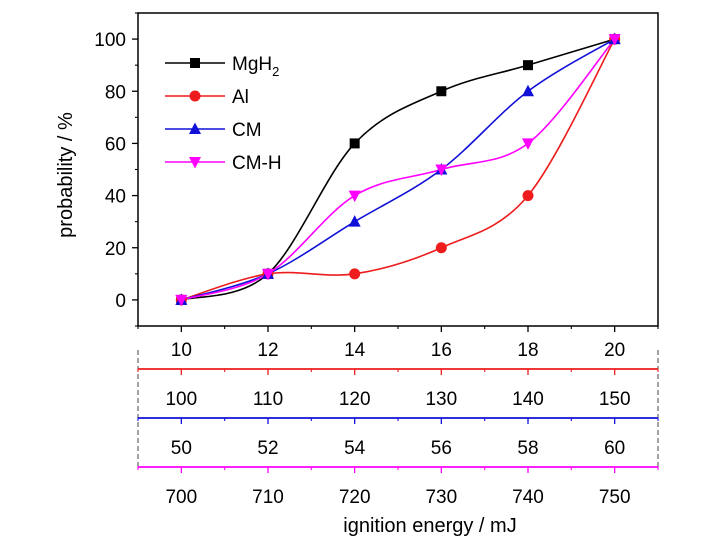  I want to click on legend-label-3: CM-H, so click(257, 163).